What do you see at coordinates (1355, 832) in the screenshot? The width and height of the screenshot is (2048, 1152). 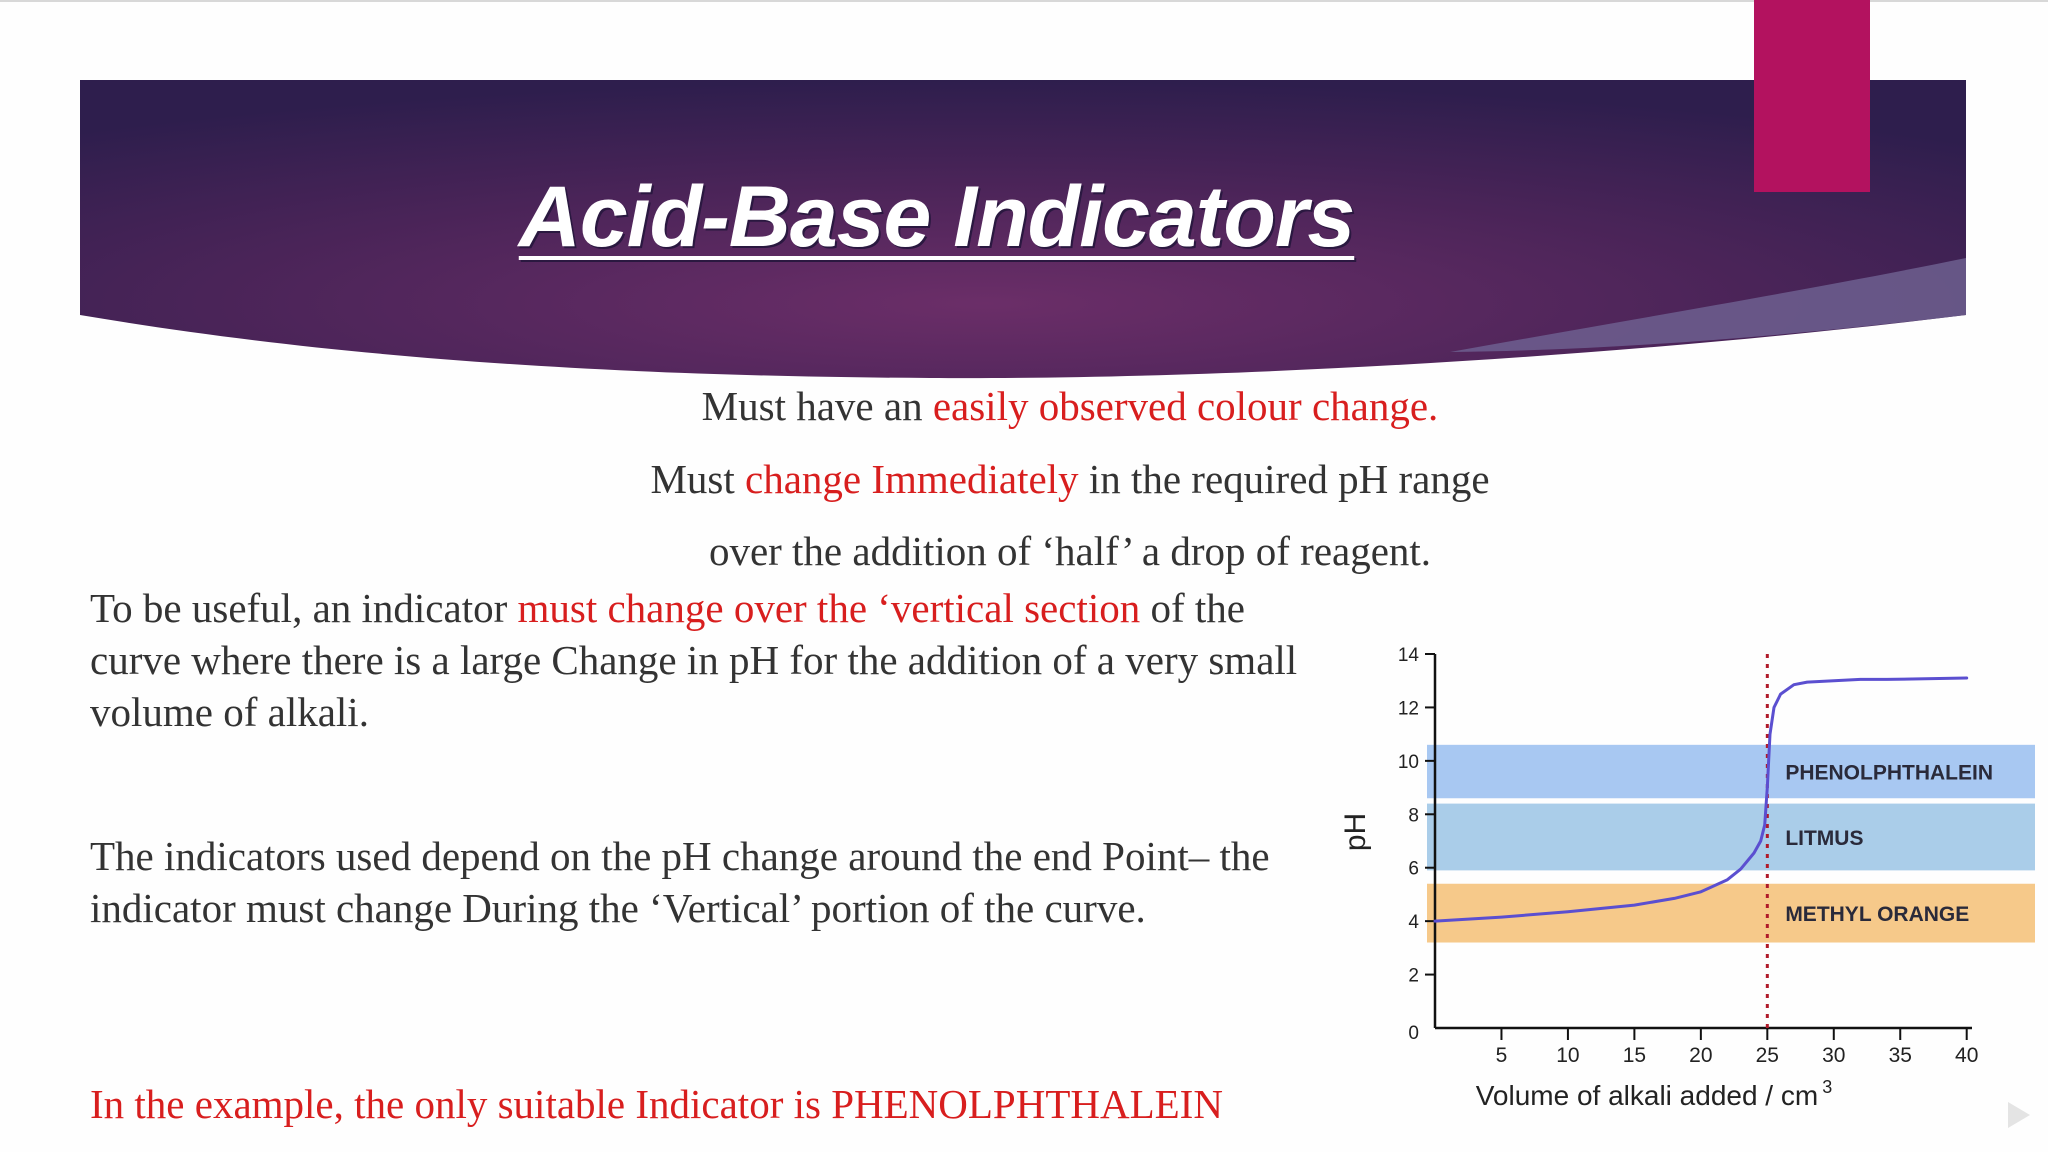 I see `y-axis-label: pH` at bounding box center [1355, 832].